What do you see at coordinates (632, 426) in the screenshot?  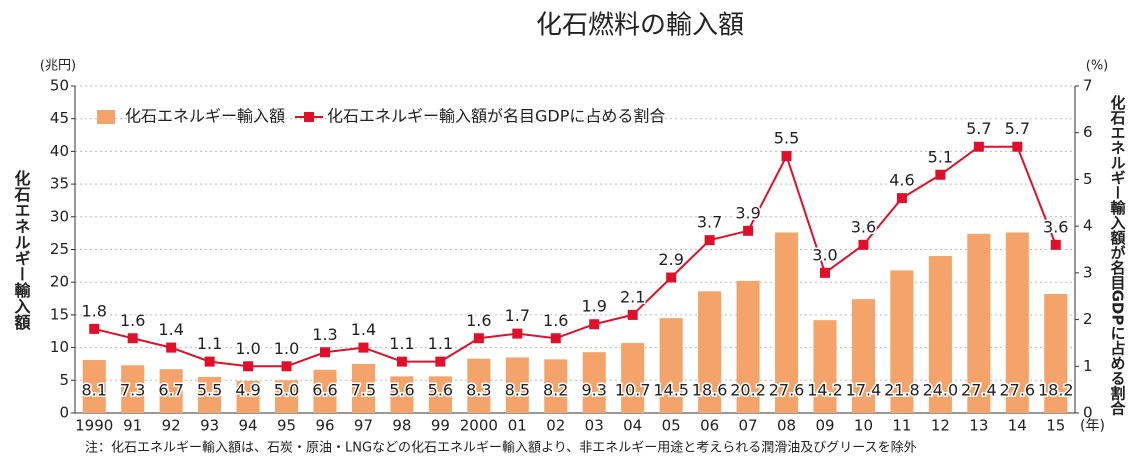 I see `x-tick-label: 04` at bounding box center [632, 426].